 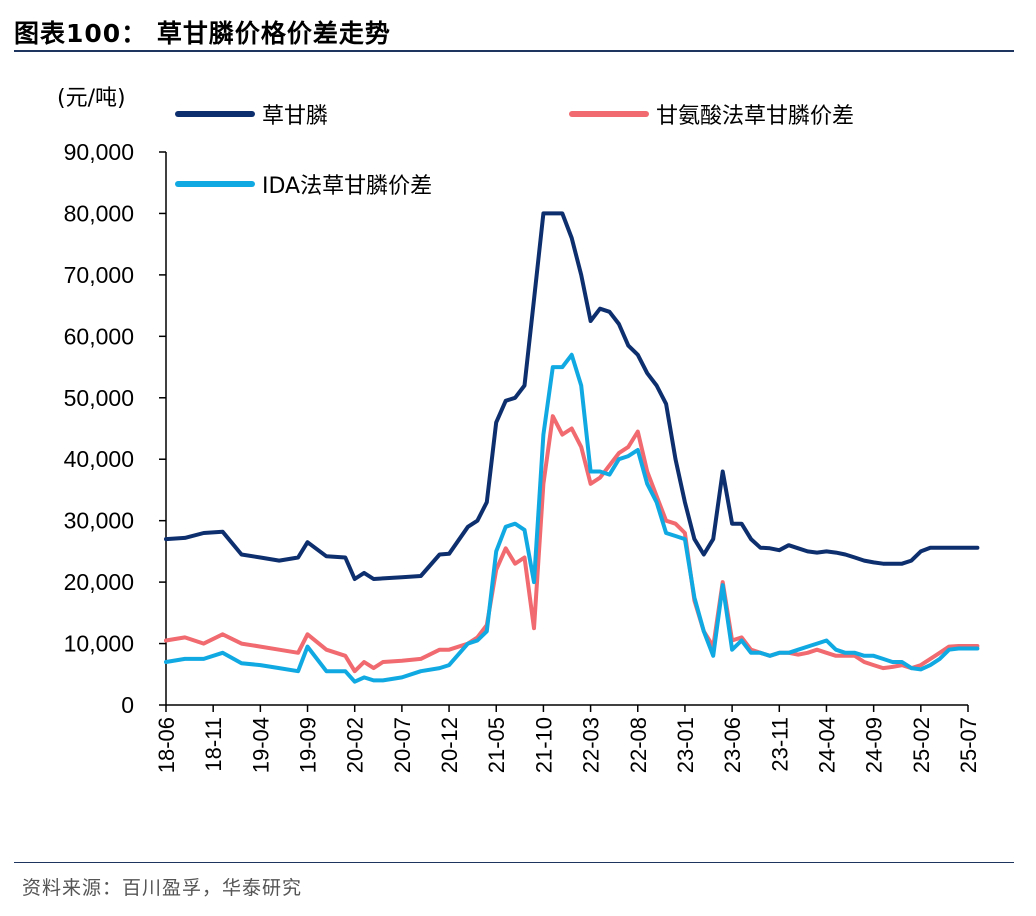 What do you see at coordinates (685, 745) in the screenshot?
I see `x-tick-label: 23-01` at bounding box center [685, 745].